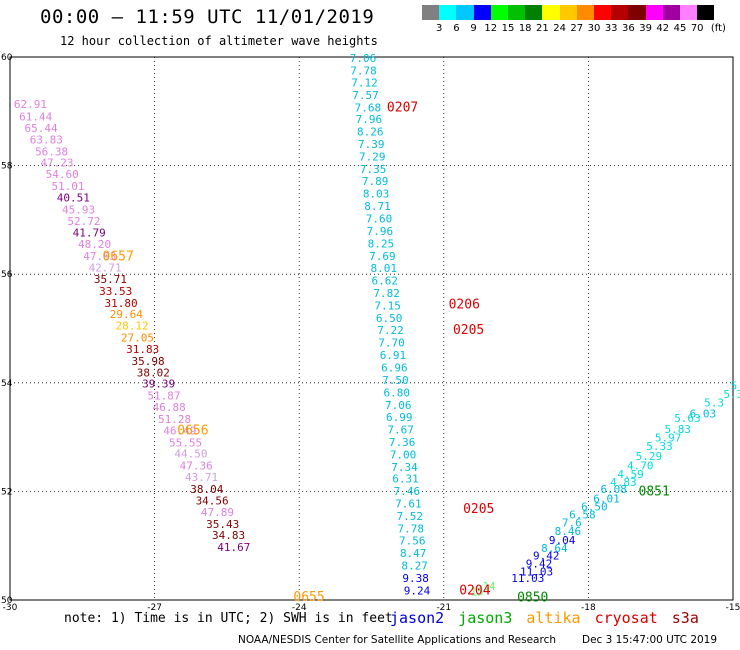  What do you see at coordinates (568, 531) in the screenshot?
I see `wave-height-value: 8.46` at bounding box center [568, 531].